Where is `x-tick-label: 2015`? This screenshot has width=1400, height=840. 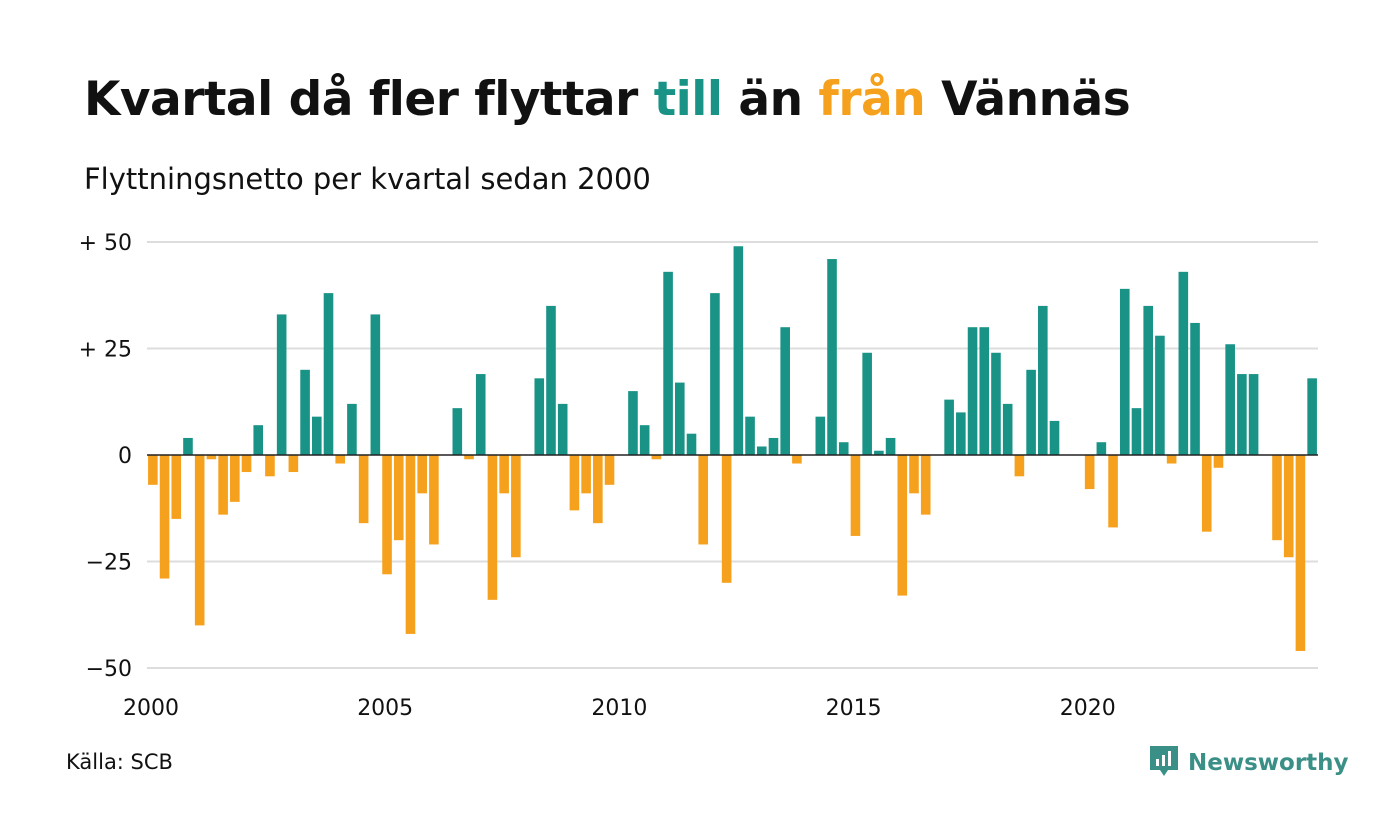 x-tick-label: 2015 is located at coordinates (854, 708).